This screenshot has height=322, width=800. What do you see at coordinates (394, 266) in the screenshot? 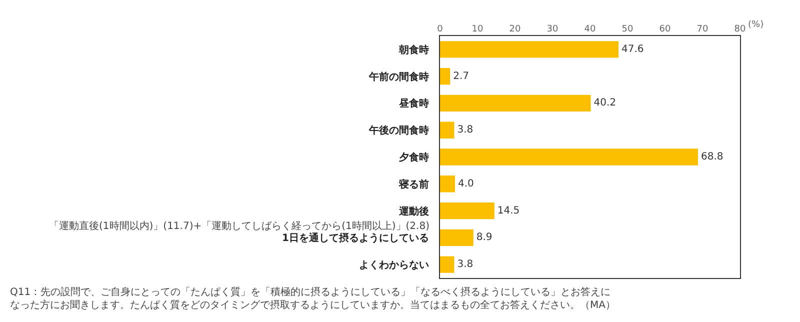
I see `y-tick-label: よくわからない` at bounding box center [394, 266].